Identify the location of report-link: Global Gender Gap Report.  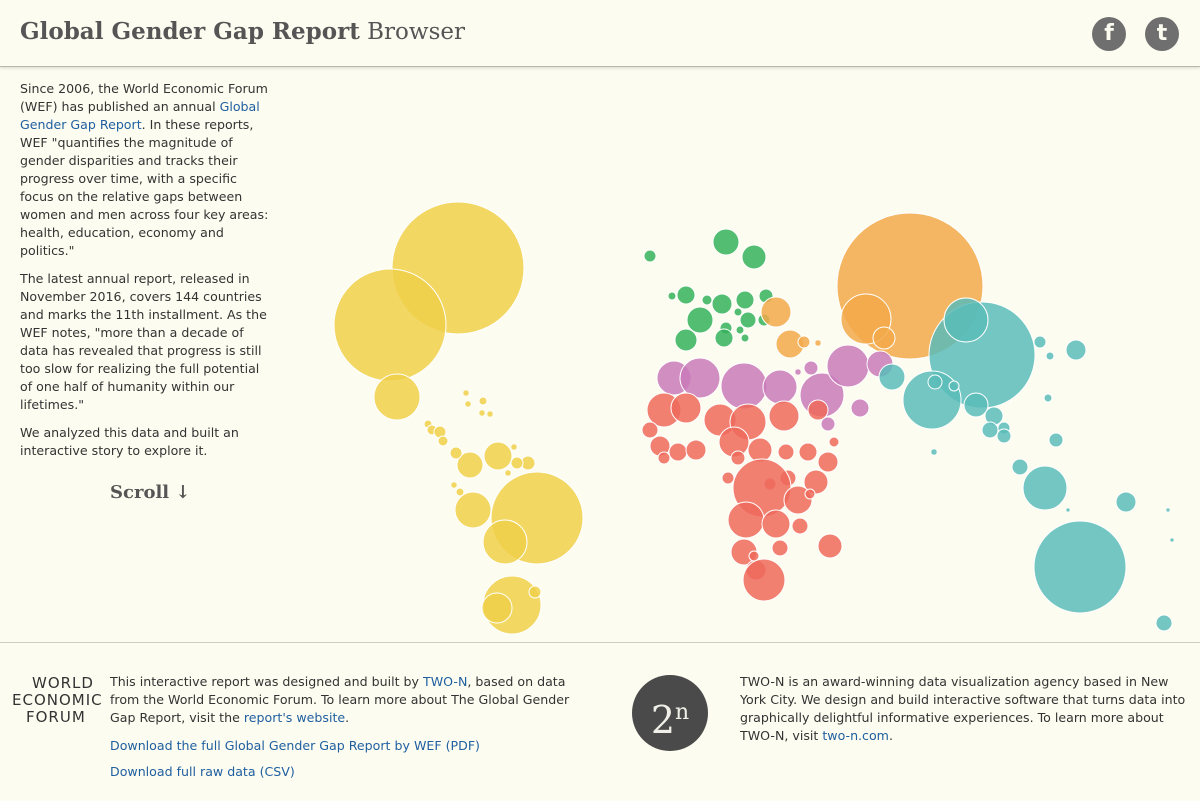
(140, 115).